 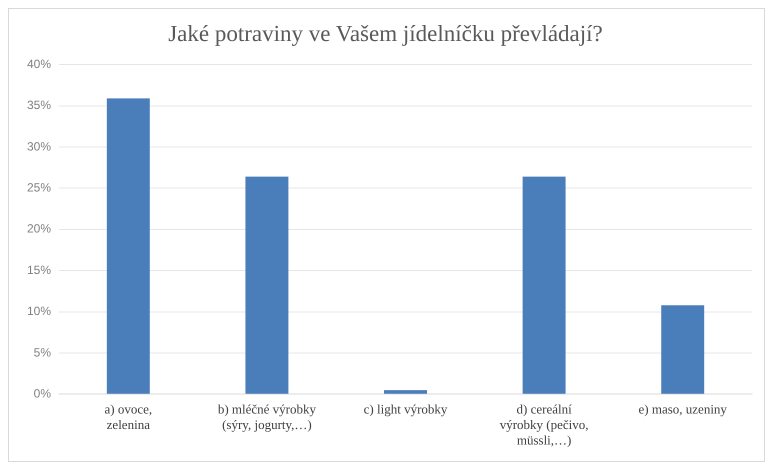 I want to click on x-tick-label: c) light výrobky, so click(x=406, y=408).